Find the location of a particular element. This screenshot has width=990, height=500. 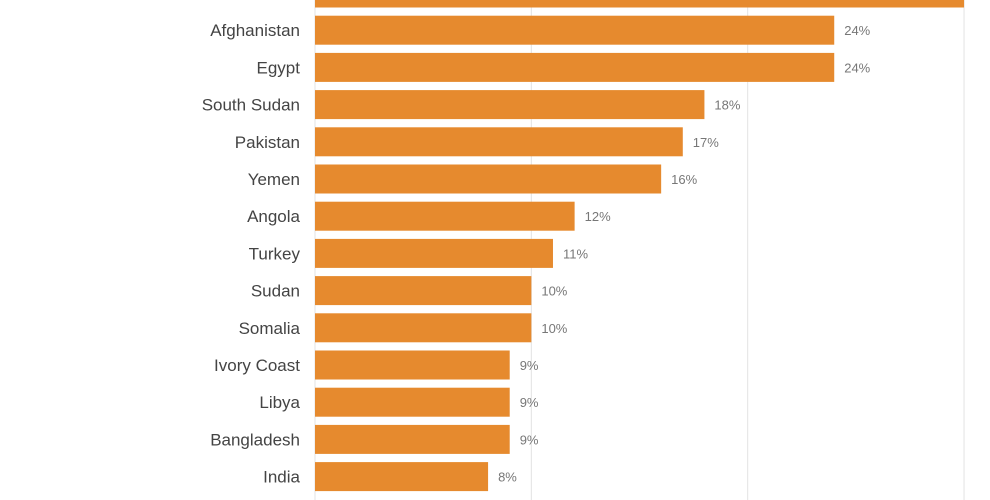

category-label-4: Pakistan is located at coordinates (267, 142).